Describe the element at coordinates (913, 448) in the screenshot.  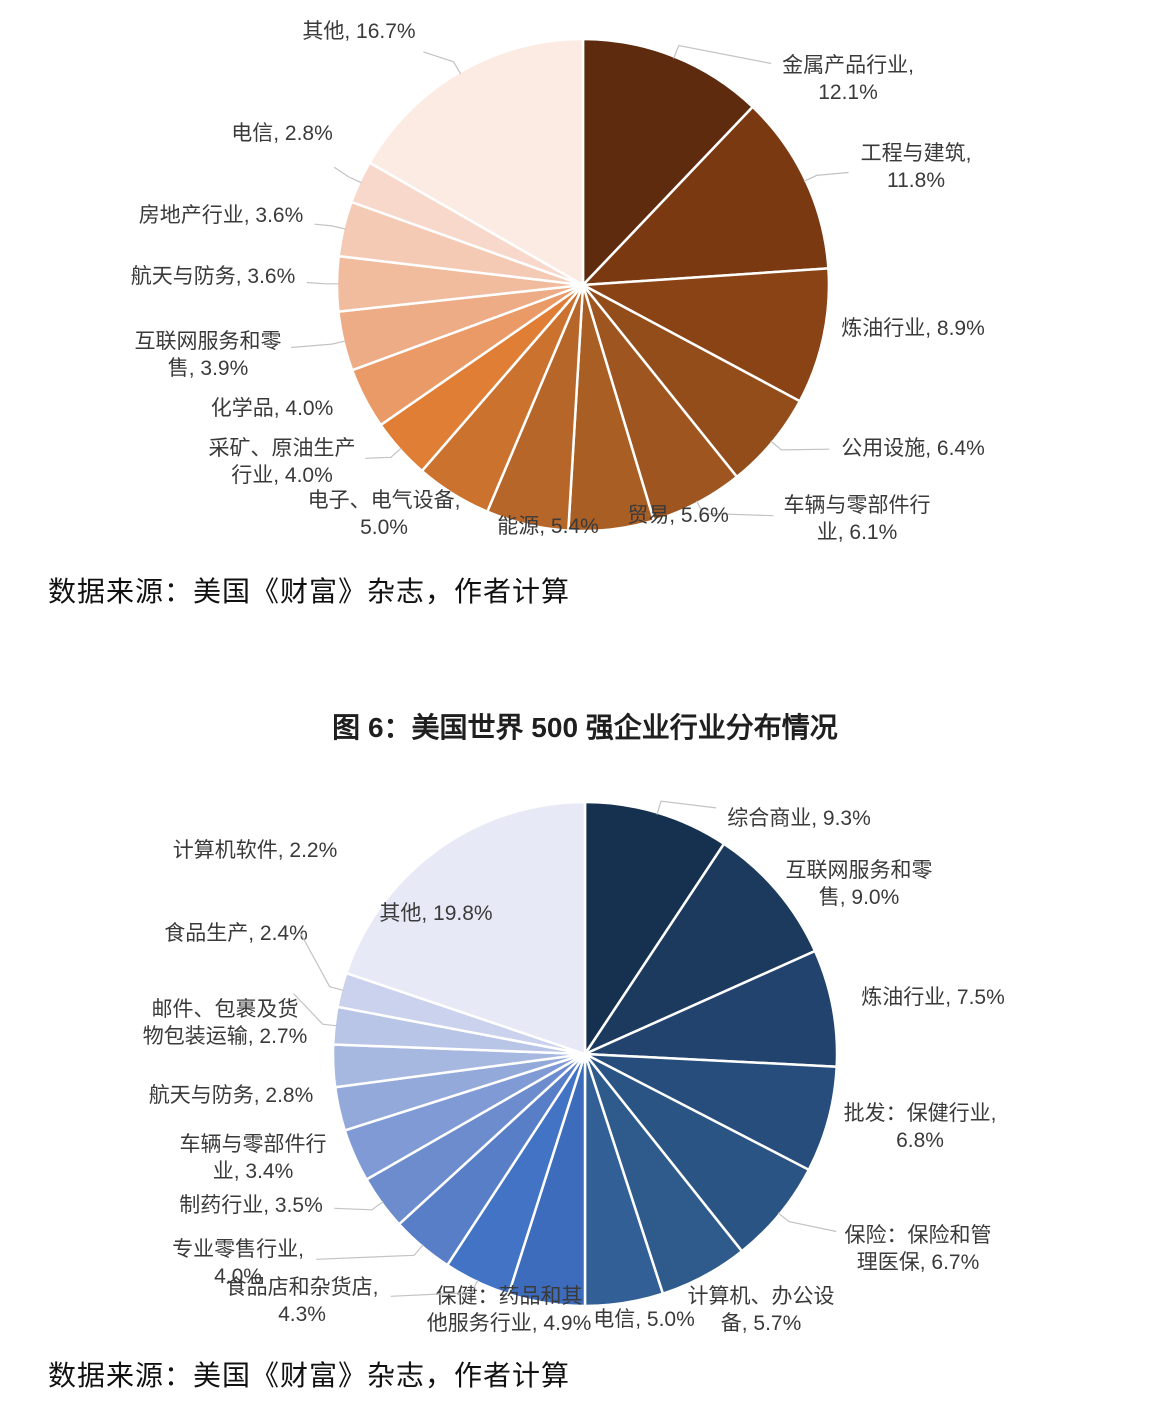
I see `pie-label-3: 公用设施, 6.4%` at that location.